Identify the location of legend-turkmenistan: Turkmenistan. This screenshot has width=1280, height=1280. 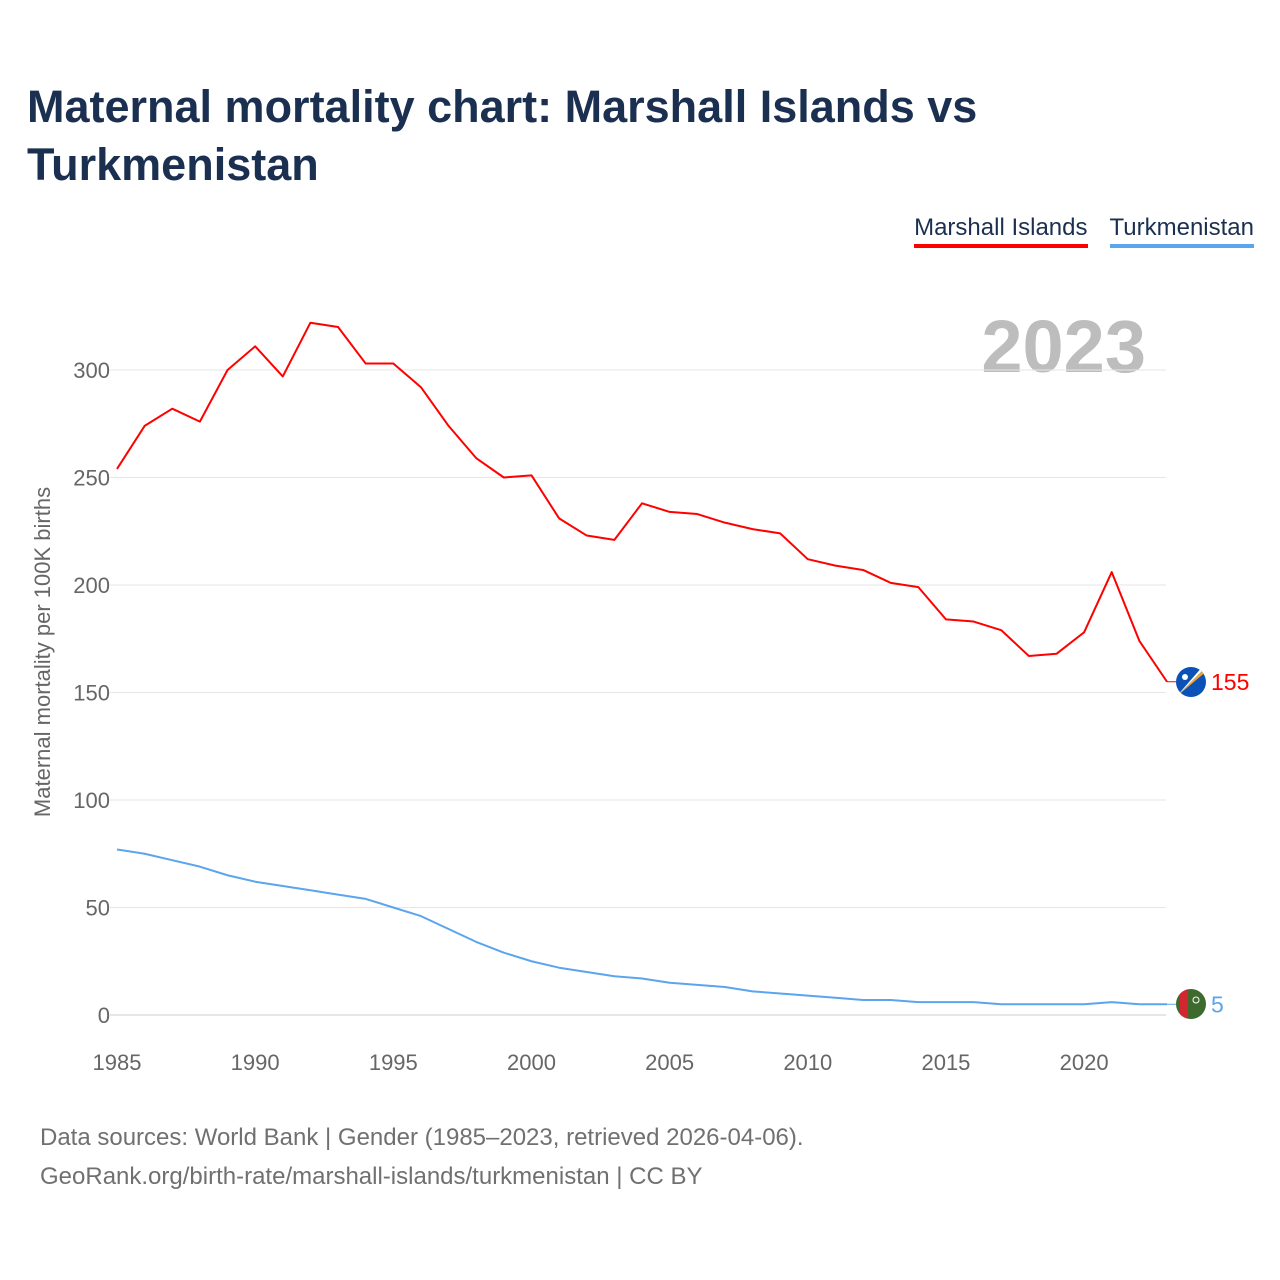
(1181, 231).